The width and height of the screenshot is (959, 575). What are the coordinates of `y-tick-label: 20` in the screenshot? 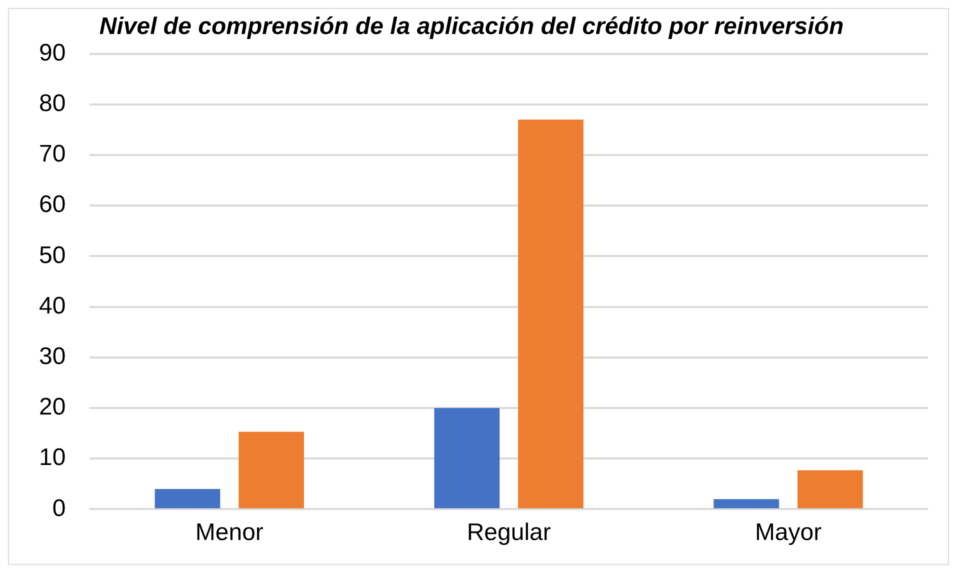 It's located at (52, 407).